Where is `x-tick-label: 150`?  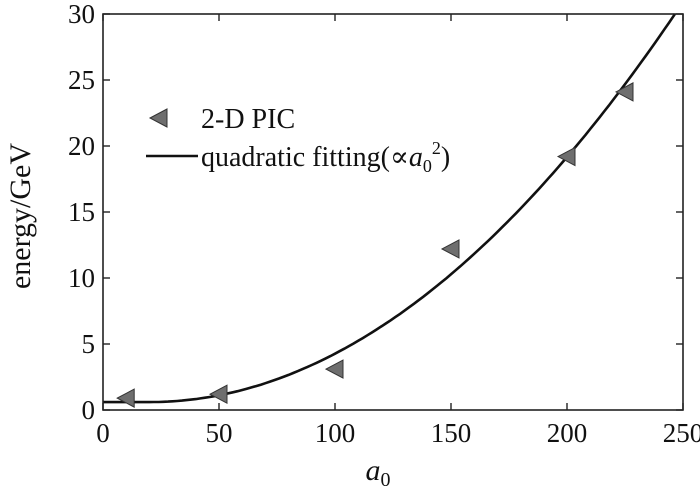 x-tick-label: 150 is located at coordinates (451, 433).